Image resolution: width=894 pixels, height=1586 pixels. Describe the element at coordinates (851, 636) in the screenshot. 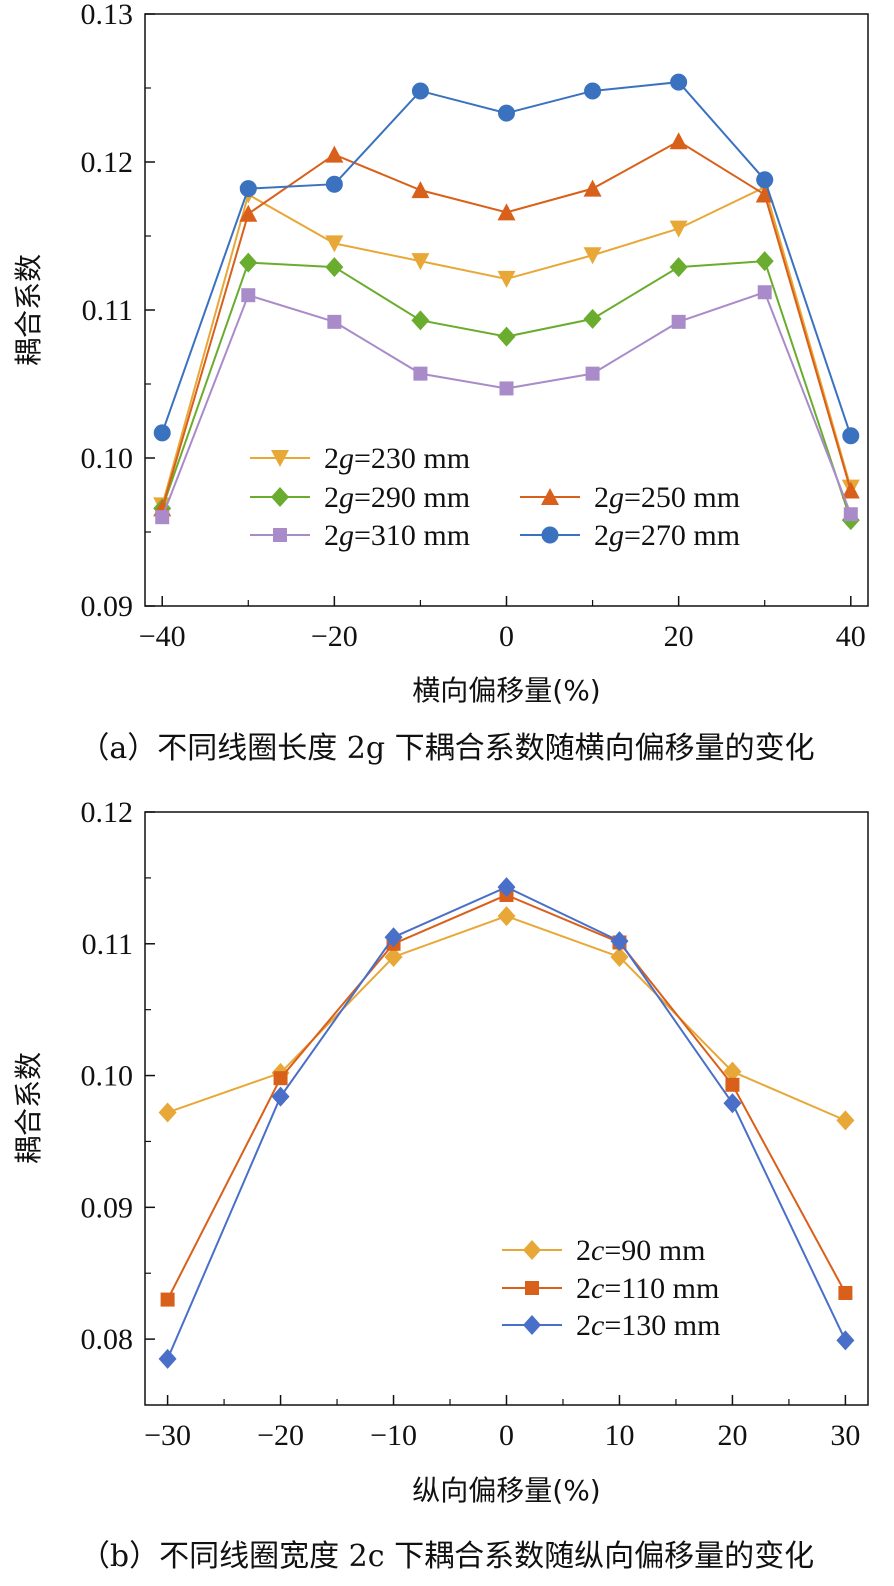

I see `x-tick-label: 40` at that location.